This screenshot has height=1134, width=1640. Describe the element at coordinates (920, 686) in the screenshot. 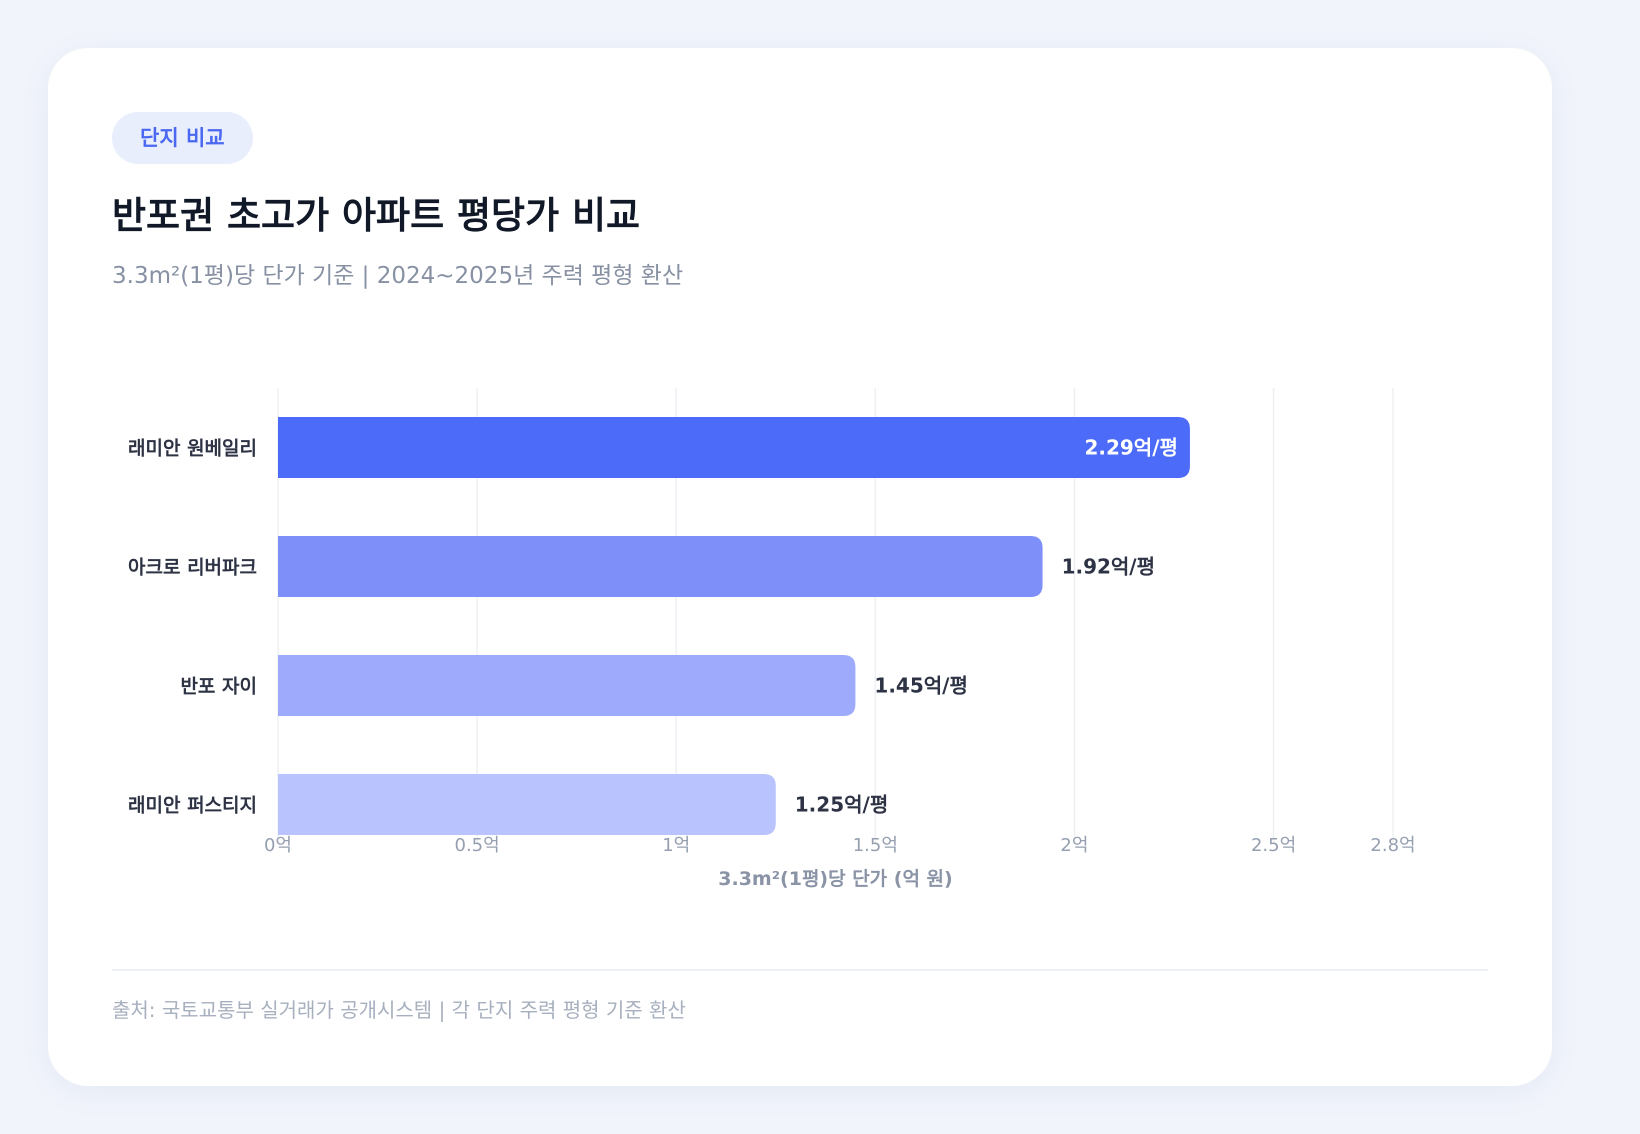

I see `value-label-2: 1.45억/평` at that location.